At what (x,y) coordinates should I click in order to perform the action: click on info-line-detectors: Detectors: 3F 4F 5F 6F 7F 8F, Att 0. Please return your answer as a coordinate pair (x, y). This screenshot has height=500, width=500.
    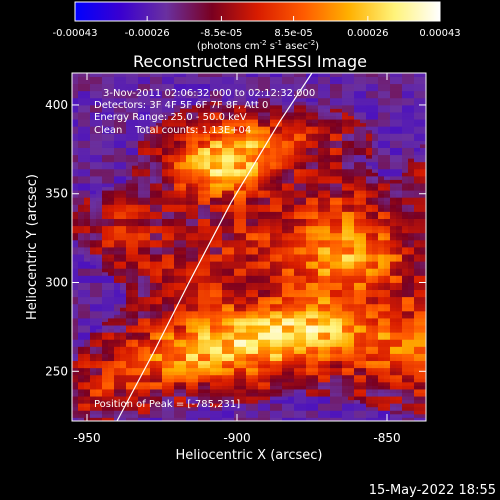
    Looking at the image, I should click on (181, 105).